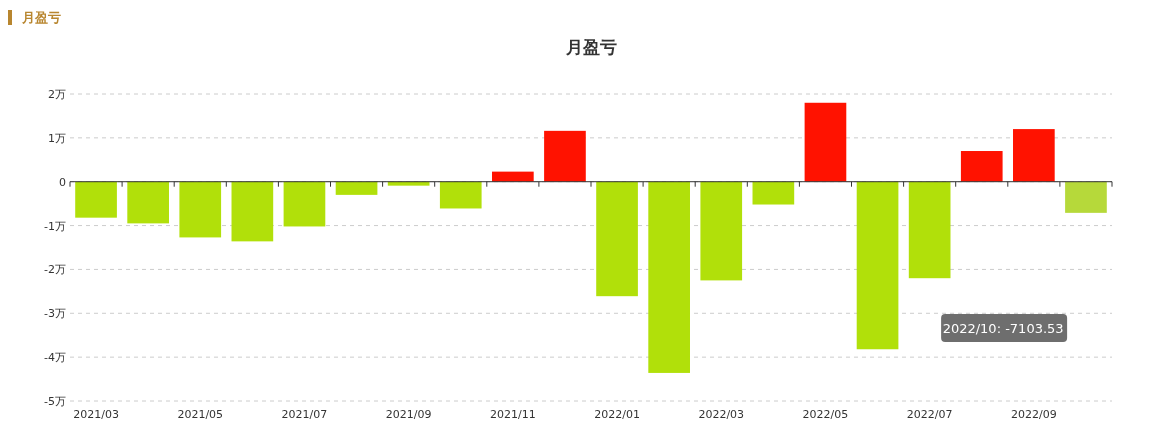 The image size is (1157, 440). Describe the element at coordinates (62, 182) in the screenshot. I see `y-tick-label: 0` at that location.